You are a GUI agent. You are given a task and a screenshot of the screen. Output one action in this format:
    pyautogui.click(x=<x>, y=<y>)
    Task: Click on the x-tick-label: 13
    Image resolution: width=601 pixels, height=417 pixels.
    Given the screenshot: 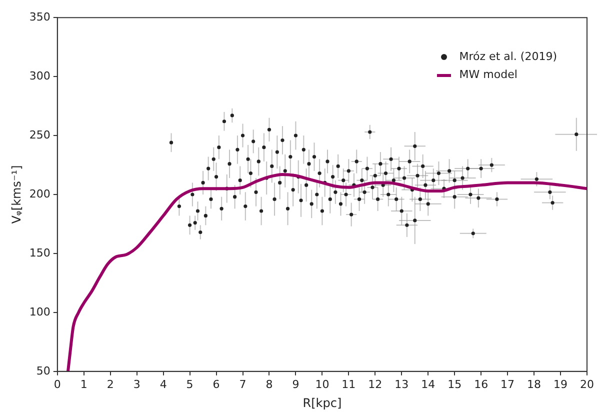 What is the action you would take?
    pyautogui.click(x=401, y=384)
    